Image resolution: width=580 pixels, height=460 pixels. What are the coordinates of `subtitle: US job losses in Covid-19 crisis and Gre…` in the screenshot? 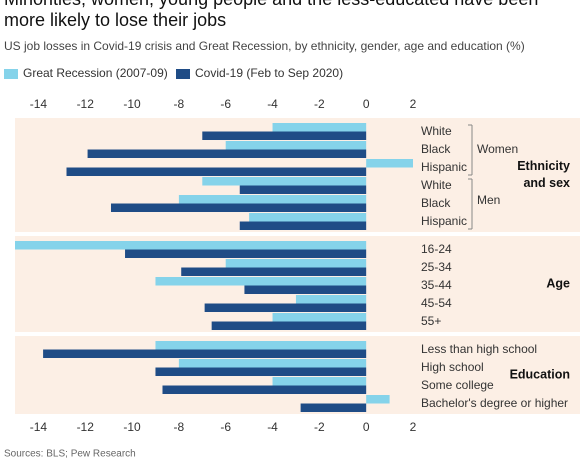 It's located at (264, 46).